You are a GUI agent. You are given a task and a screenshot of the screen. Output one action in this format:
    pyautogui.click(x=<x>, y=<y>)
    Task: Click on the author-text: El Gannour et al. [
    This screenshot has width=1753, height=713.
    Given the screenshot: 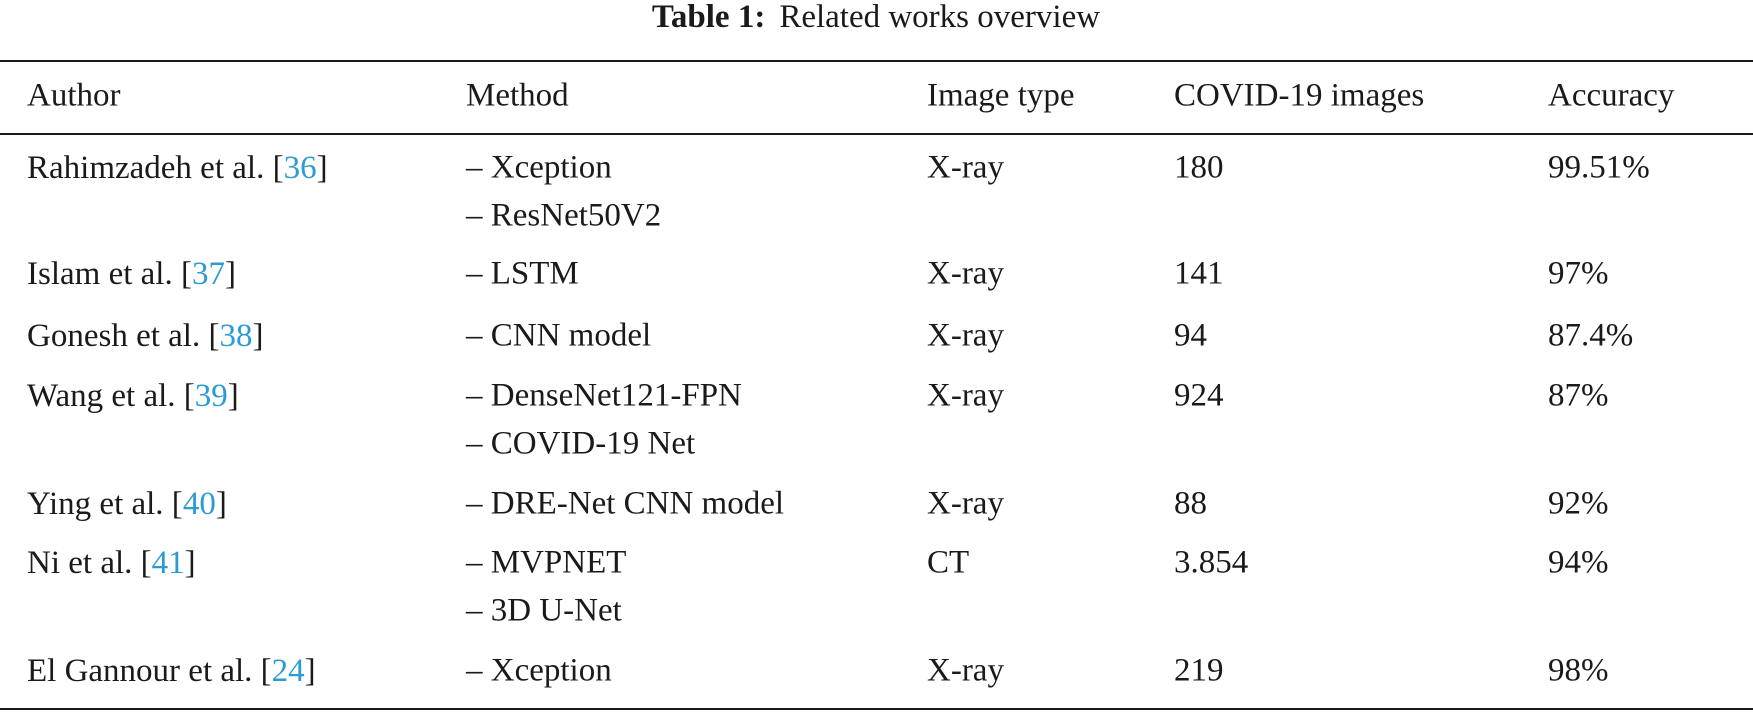 What is the action you would take?
    pyautogui.click(x=149, y=671)
    